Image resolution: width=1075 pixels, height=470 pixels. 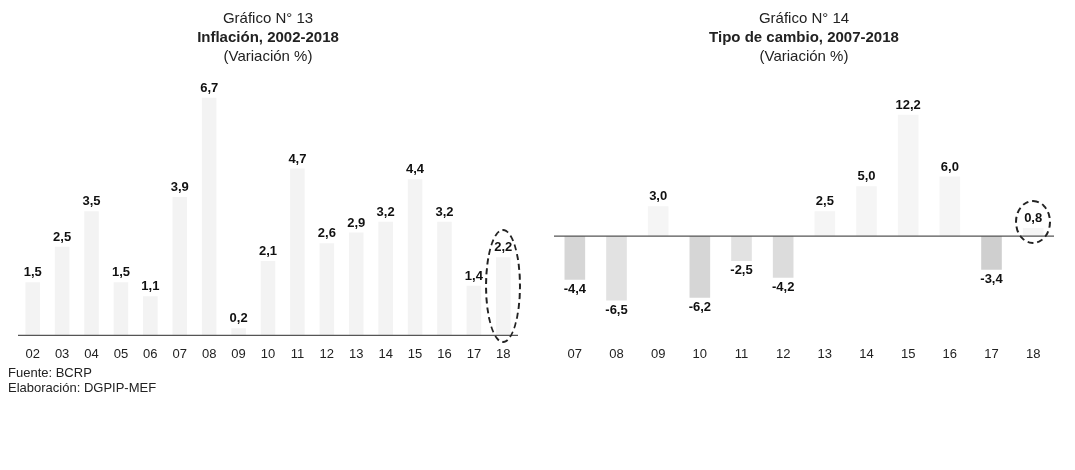 I want to click on data-label: 2,1, so click(x=268, y=250).